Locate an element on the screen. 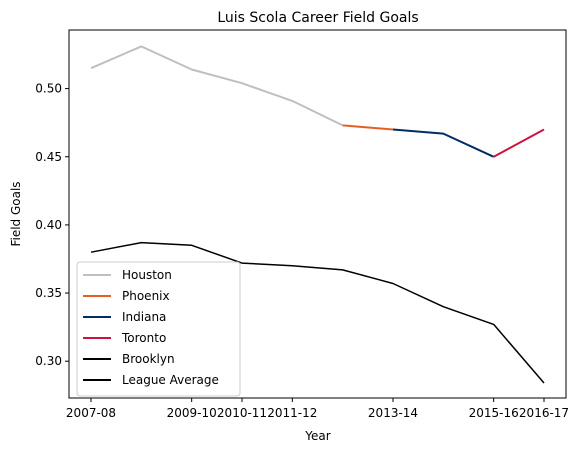 The height and width of the screenshot is (457, 582). y-tick-label: 0.45 is located at coordinates (48, 157).